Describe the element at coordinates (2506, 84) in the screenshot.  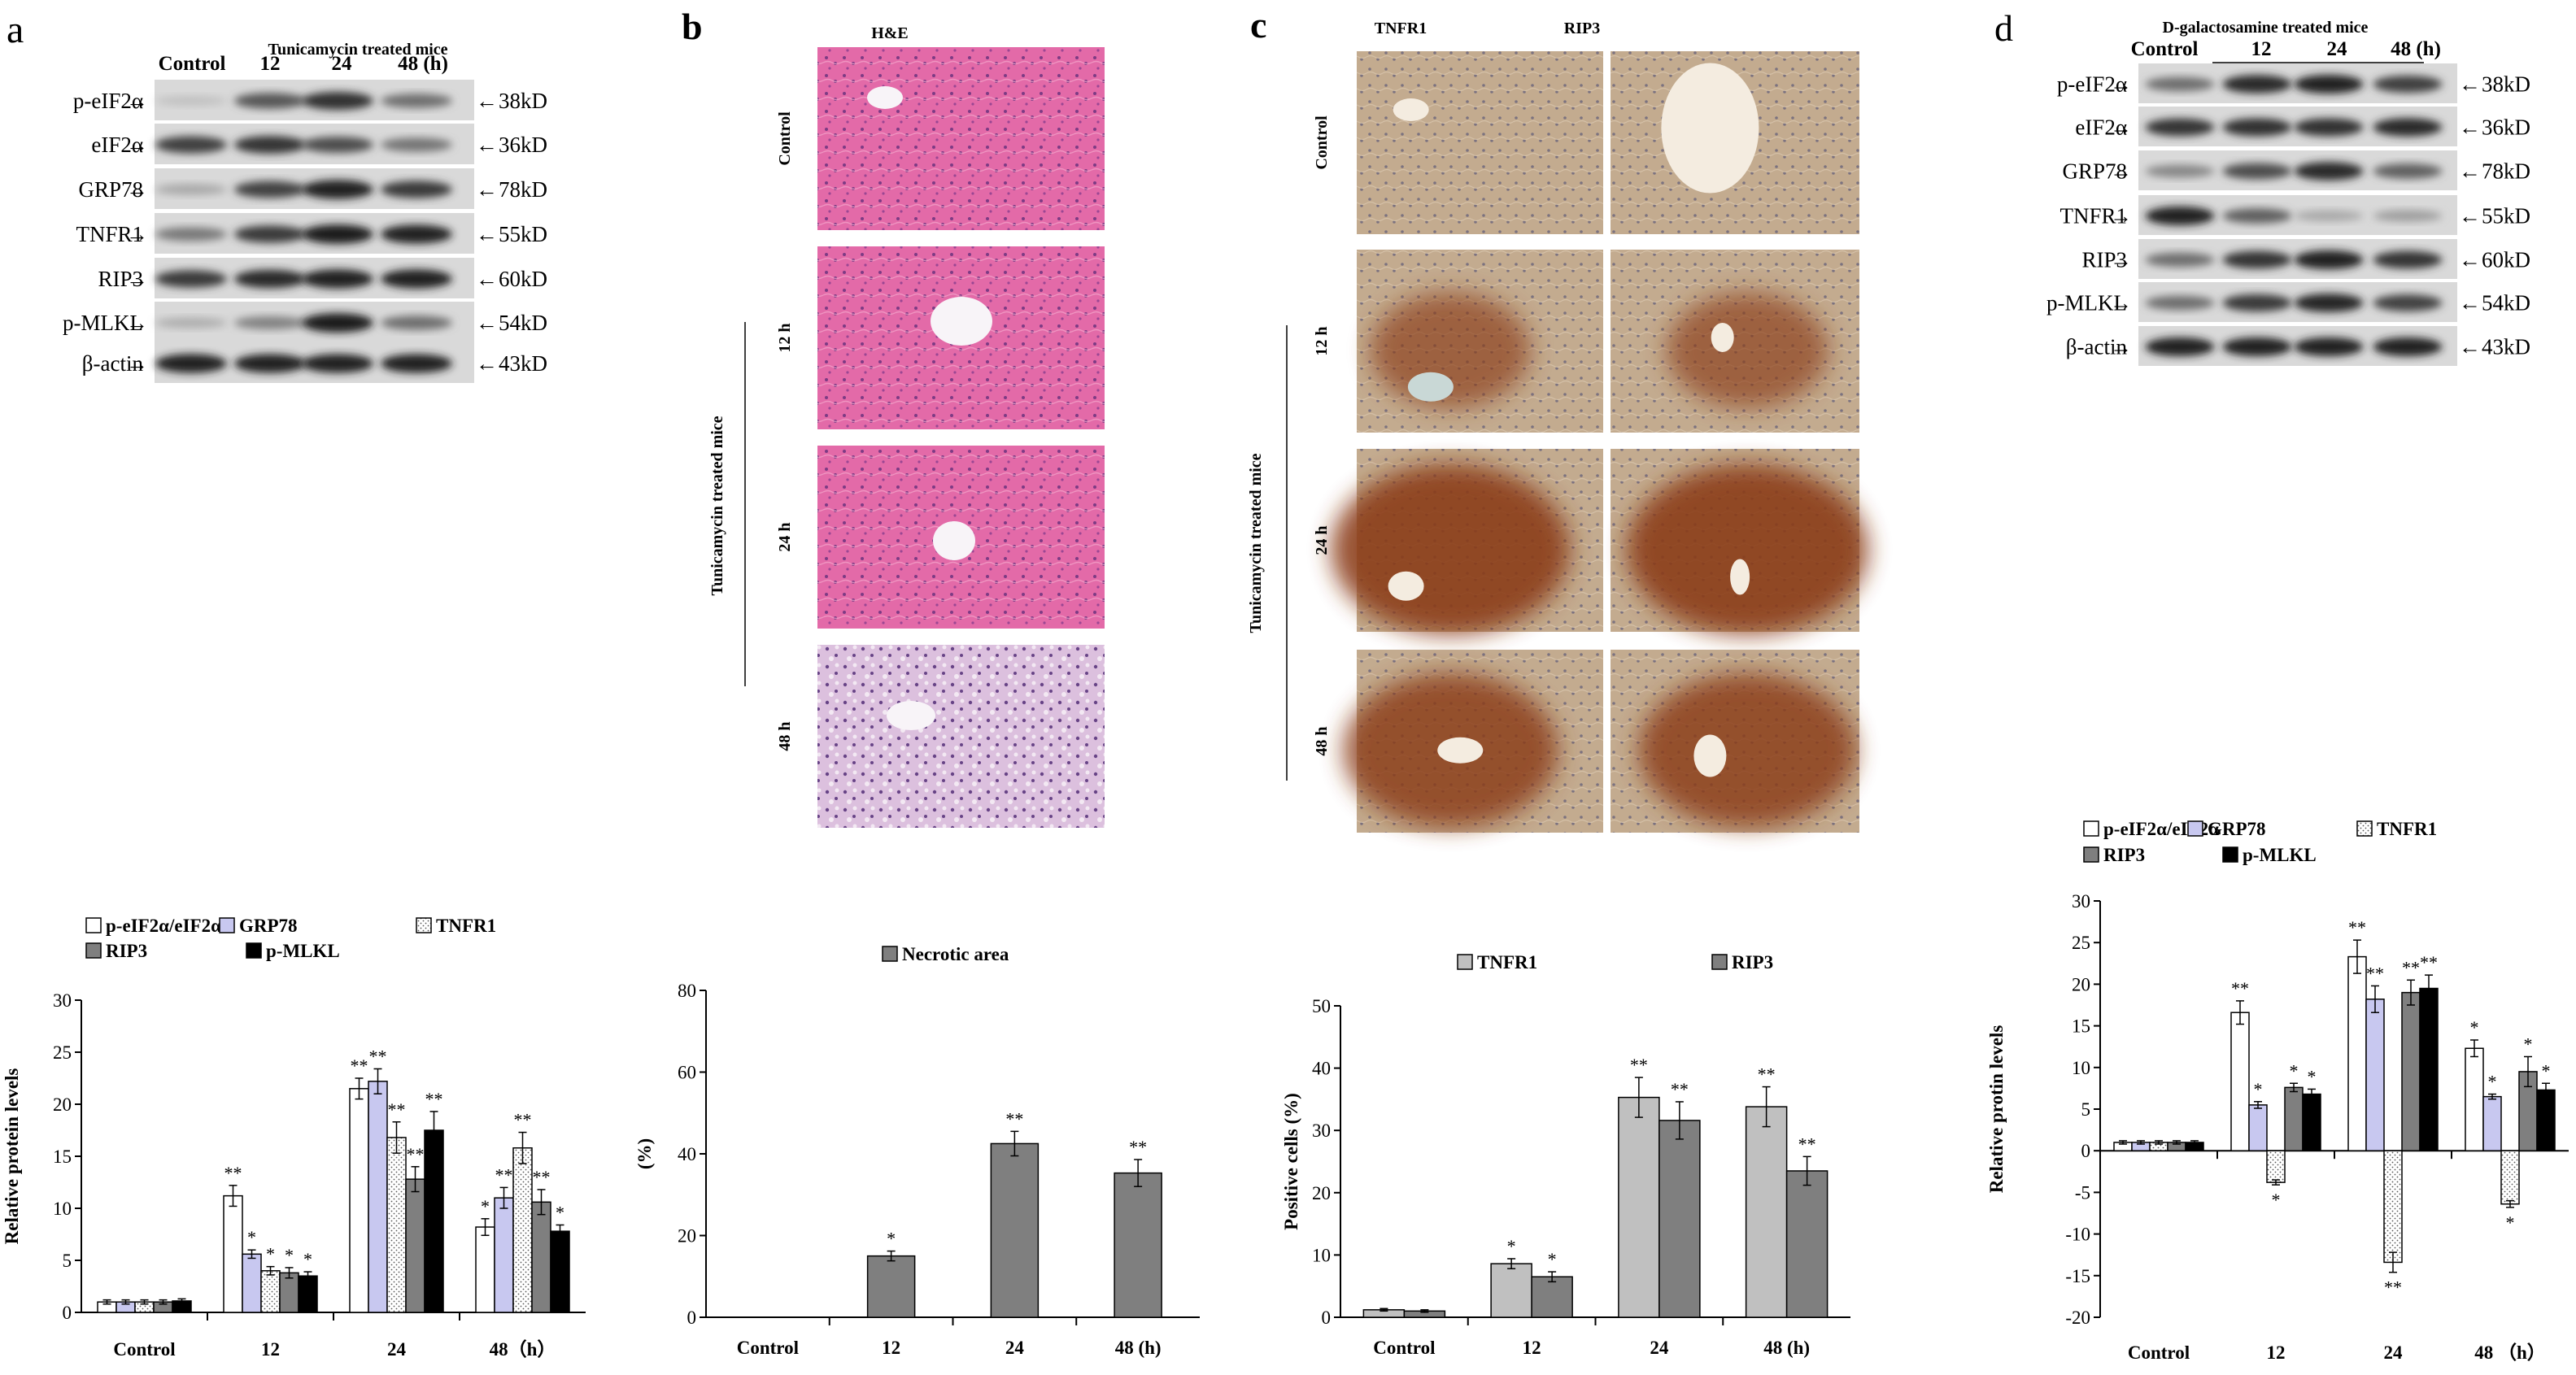
I see `blot-size-label: 38kD` at that location.